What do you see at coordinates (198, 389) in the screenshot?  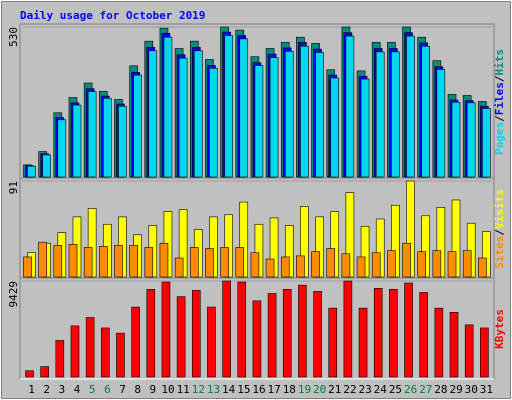 I see `x-tick-label: 12` at bounding box center [198, 389].